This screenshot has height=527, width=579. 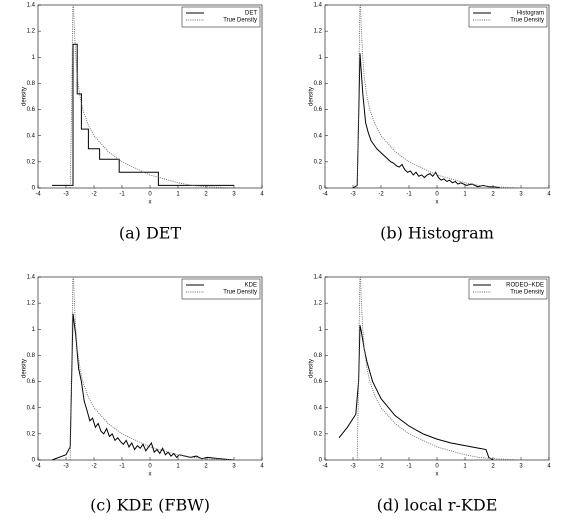 I want to click on legend-label: Histogram, so click(x=530, y=14).